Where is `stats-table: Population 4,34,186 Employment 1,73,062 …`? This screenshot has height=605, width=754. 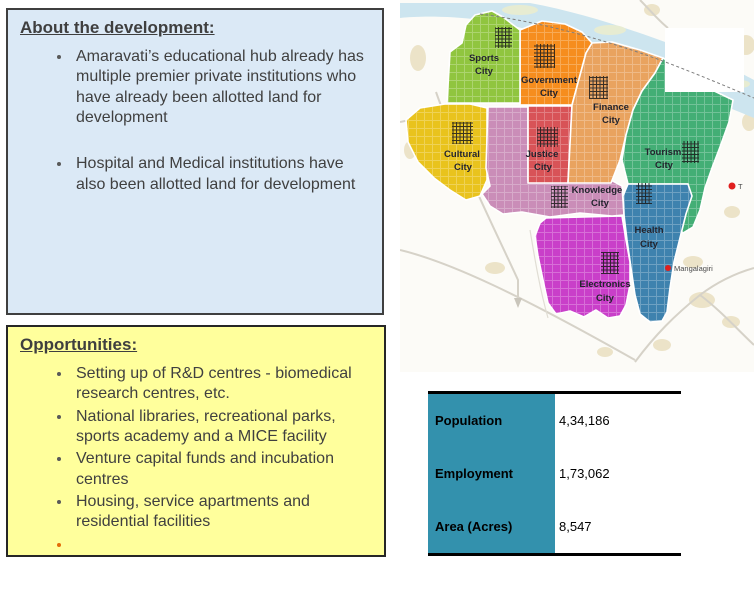 stats-table: Population 4,34,186 Employment 1,73,062 … is located at coordinates (554, 473).